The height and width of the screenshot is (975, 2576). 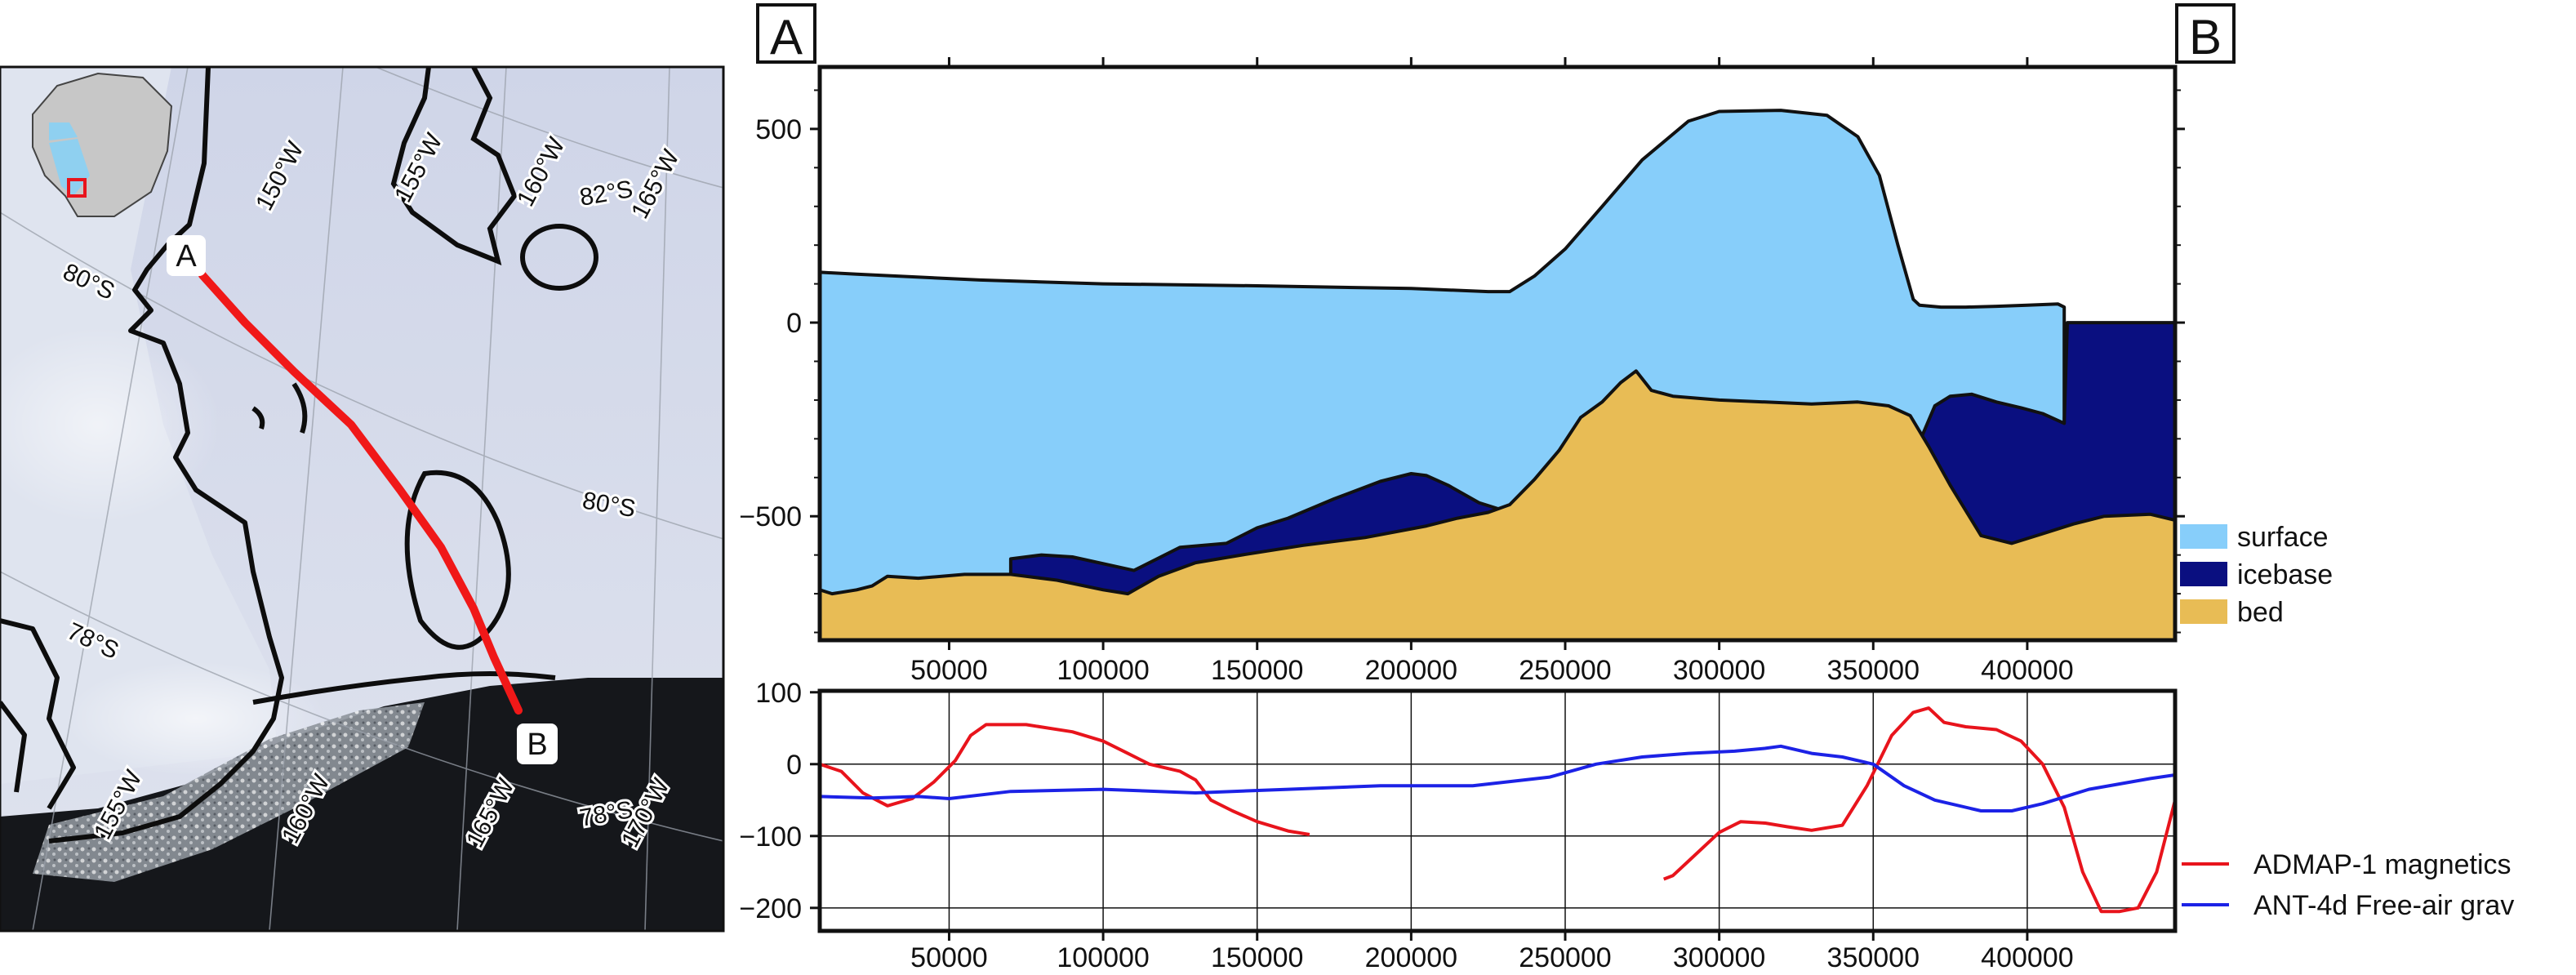 I want to click on point-b-label: B, so click(x=537, y=744).